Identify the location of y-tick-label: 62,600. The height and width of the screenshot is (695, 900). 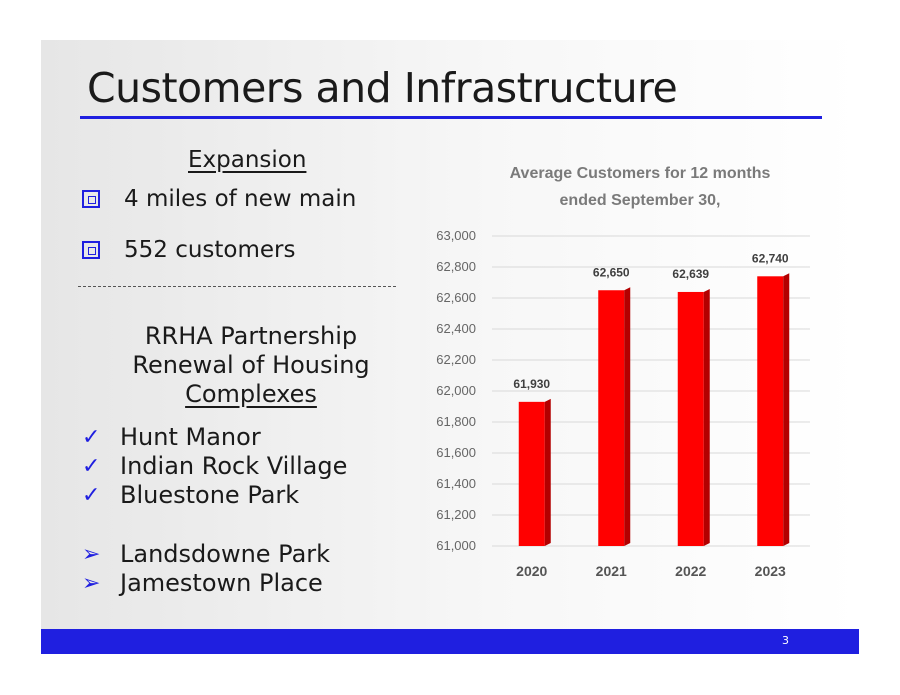
(456, 297).